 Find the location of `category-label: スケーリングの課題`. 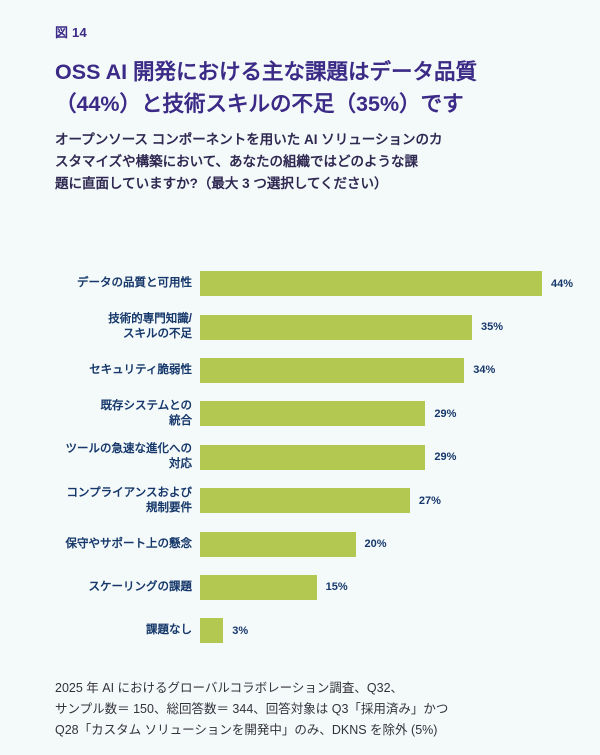

category-label: スケーリングの課題 is located at coordinates (140, 586).